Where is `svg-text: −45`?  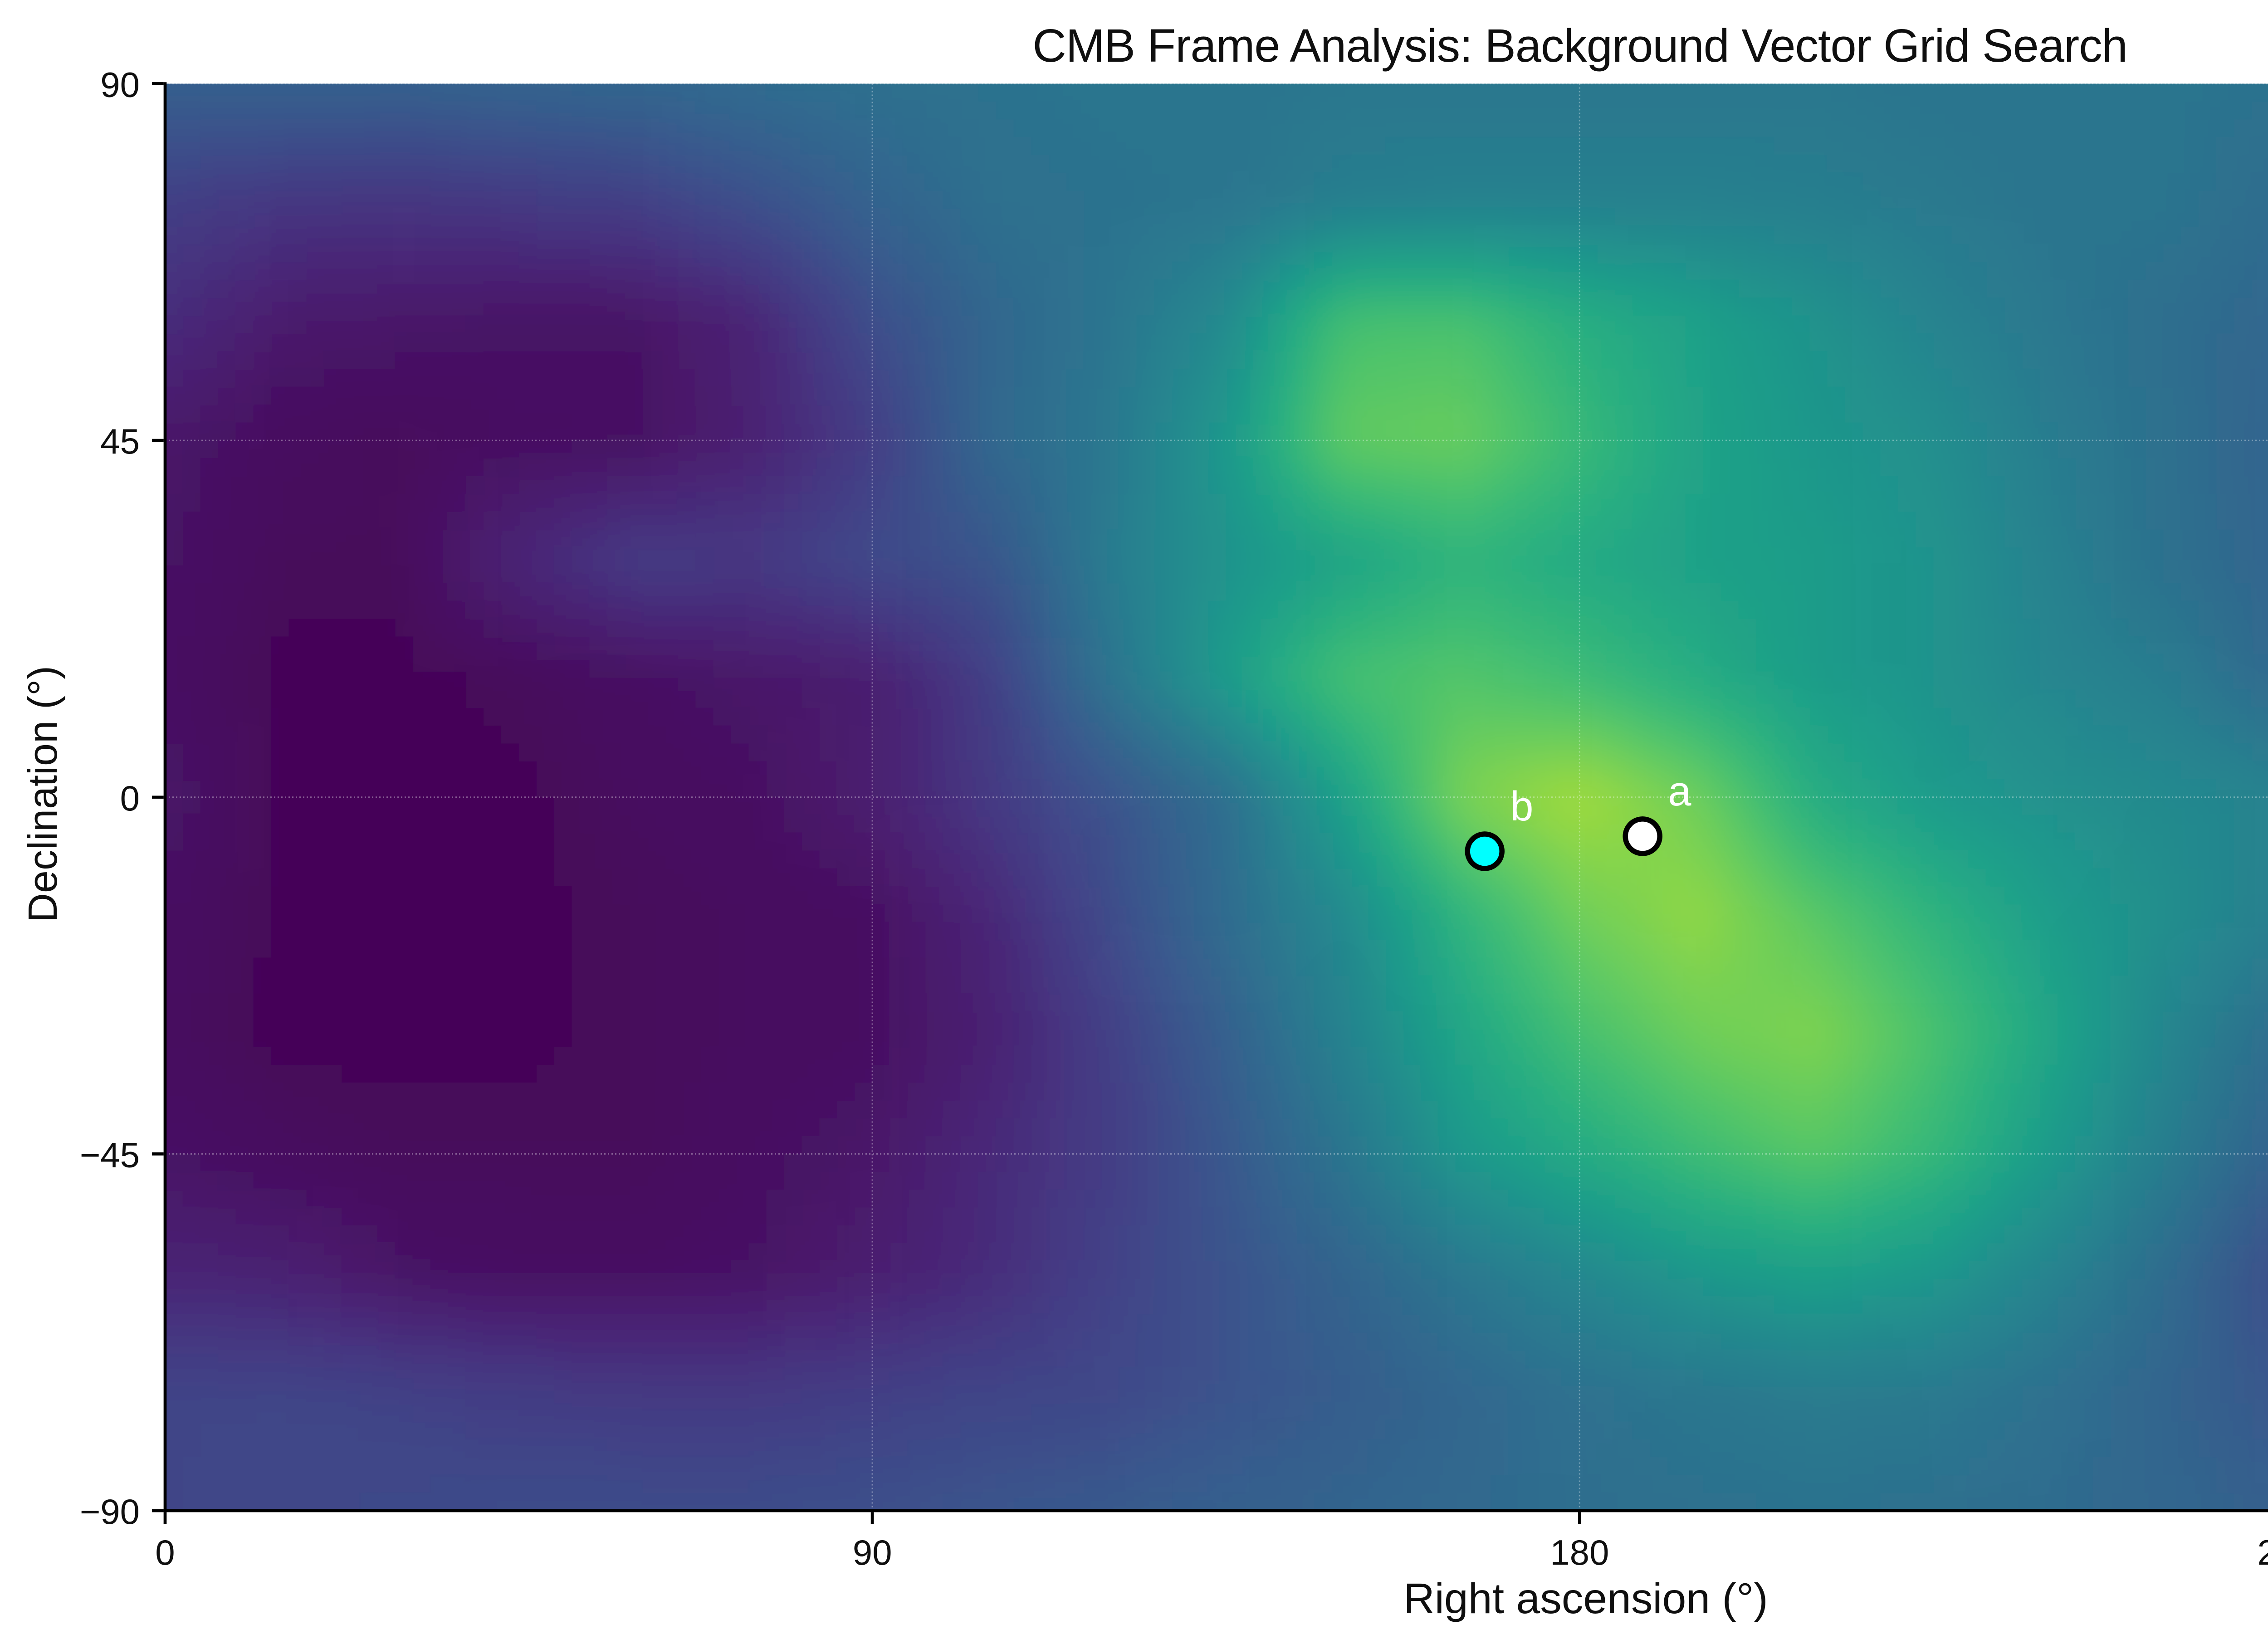 svg-text: −45 is located at coordinates (110, 1155).